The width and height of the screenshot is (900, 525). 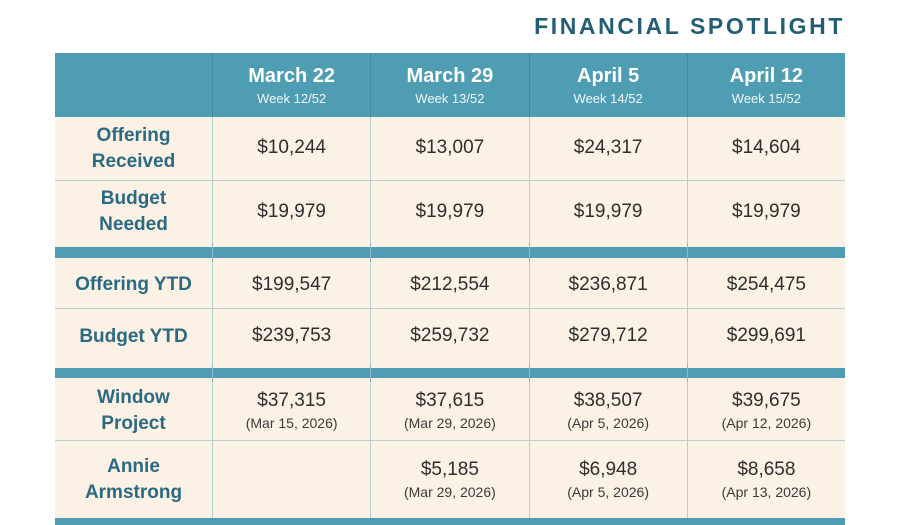 I want to click on cell-value: $13,007, so click(x=450, y=148).